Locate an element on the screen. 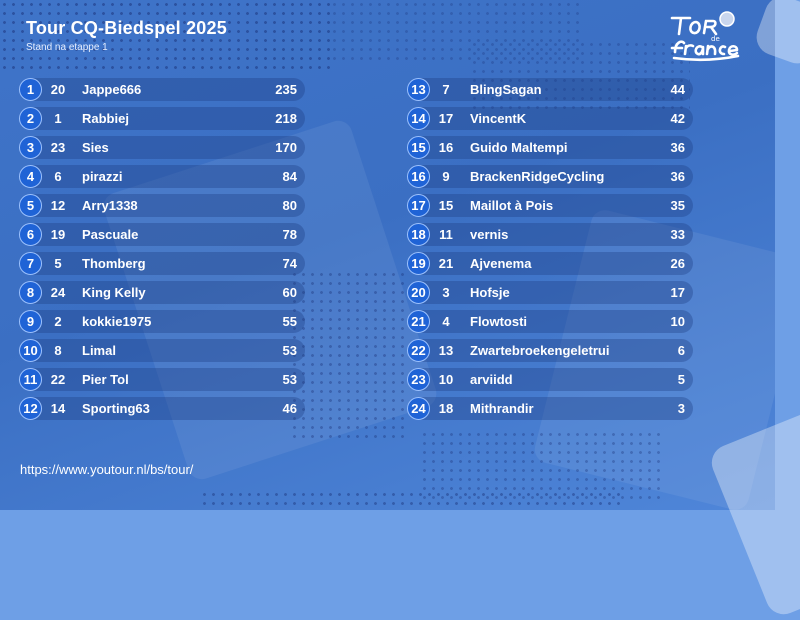  previous-rank: 2 is located at coordinates (58, 321).